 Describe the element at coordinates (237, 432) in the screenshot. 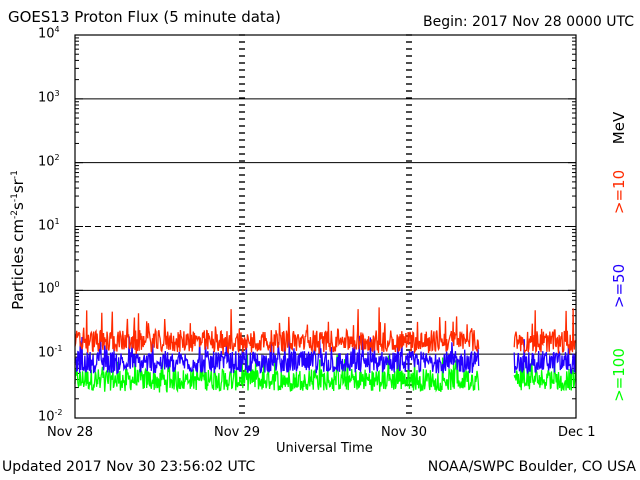

I see `x-tick-label: Nov 29` at that location.